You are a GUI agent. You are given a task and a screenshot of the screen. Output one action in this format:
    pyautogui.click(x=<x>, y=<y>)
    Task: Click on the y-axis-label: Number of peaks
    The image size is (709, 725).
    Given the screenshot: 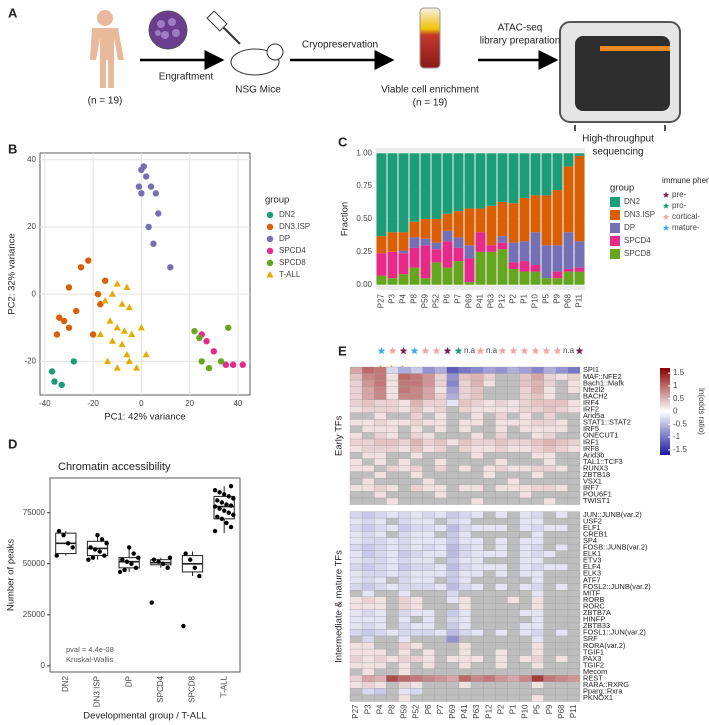 What is the action you would take?
    pyautogui.click(x=11, y=575)
    